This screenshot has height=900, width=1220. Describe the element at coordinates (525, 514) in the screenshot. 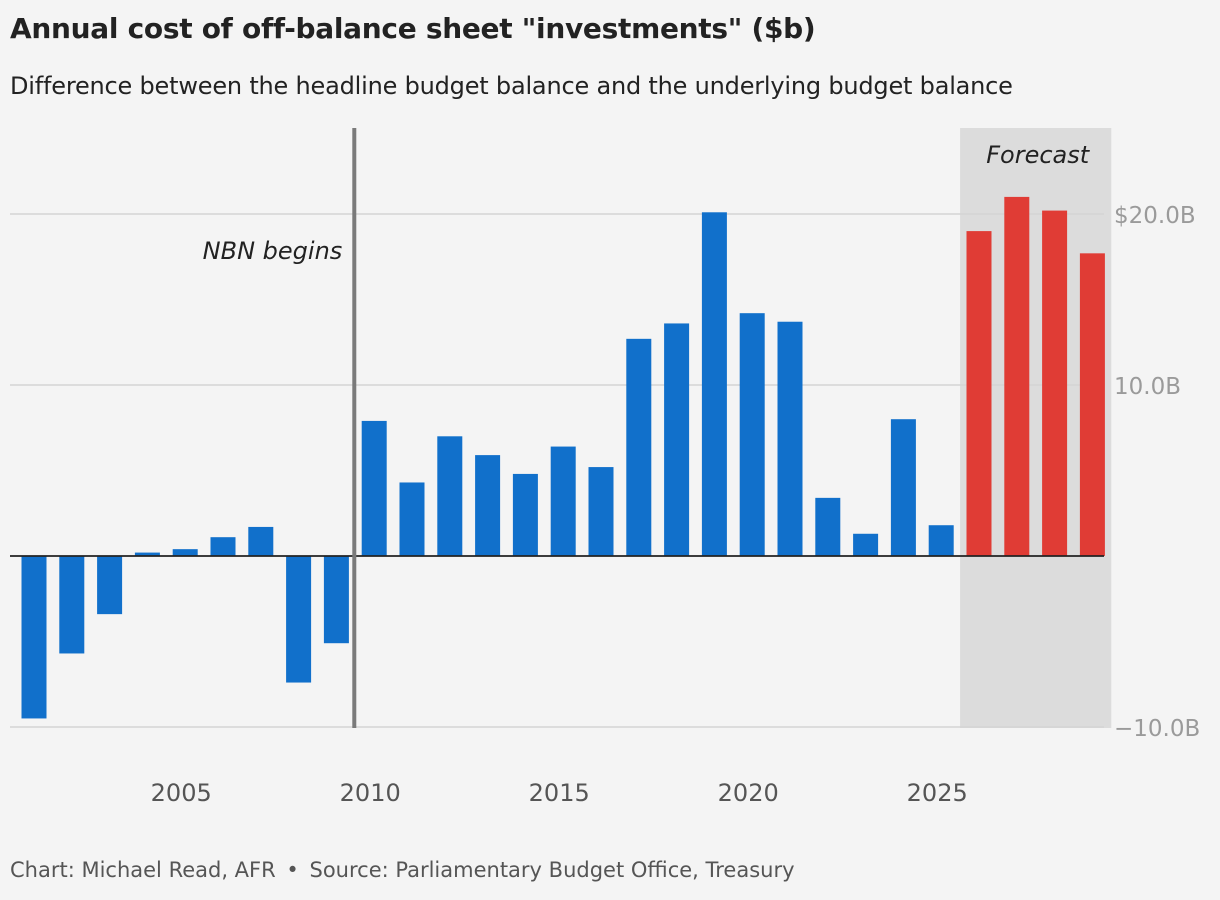

I see `bar-2014` at that location.